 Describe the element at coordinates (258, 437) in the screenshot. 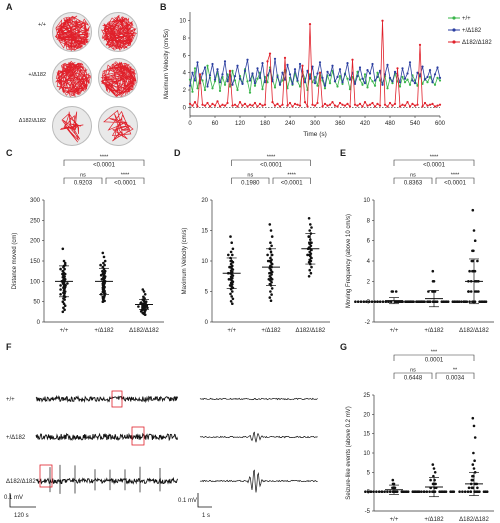

I see `zoomed-trace` at that location.